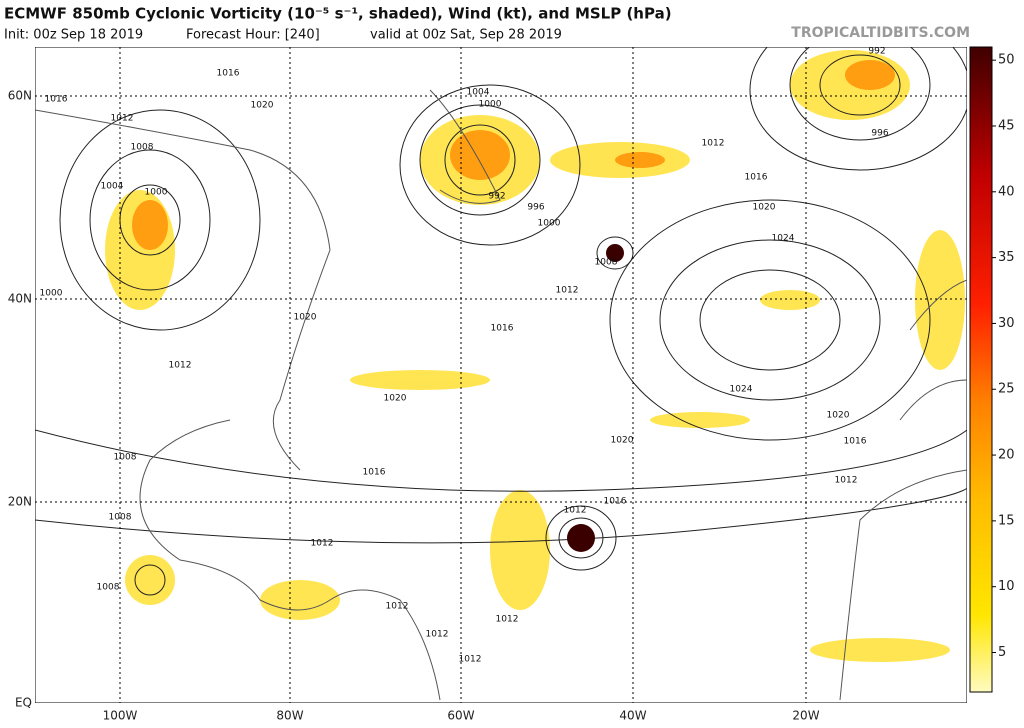  I want to click on colorbar-label: 5, so click(1002, 652).